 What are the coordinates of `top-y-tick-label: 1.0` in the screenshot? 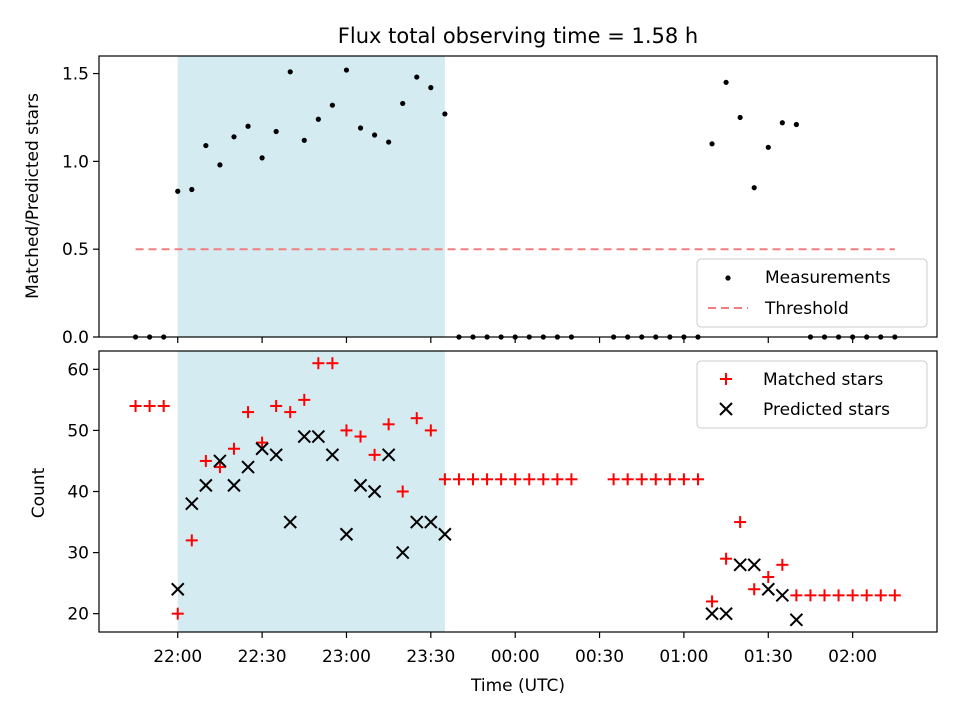 It's located at (75, 162).